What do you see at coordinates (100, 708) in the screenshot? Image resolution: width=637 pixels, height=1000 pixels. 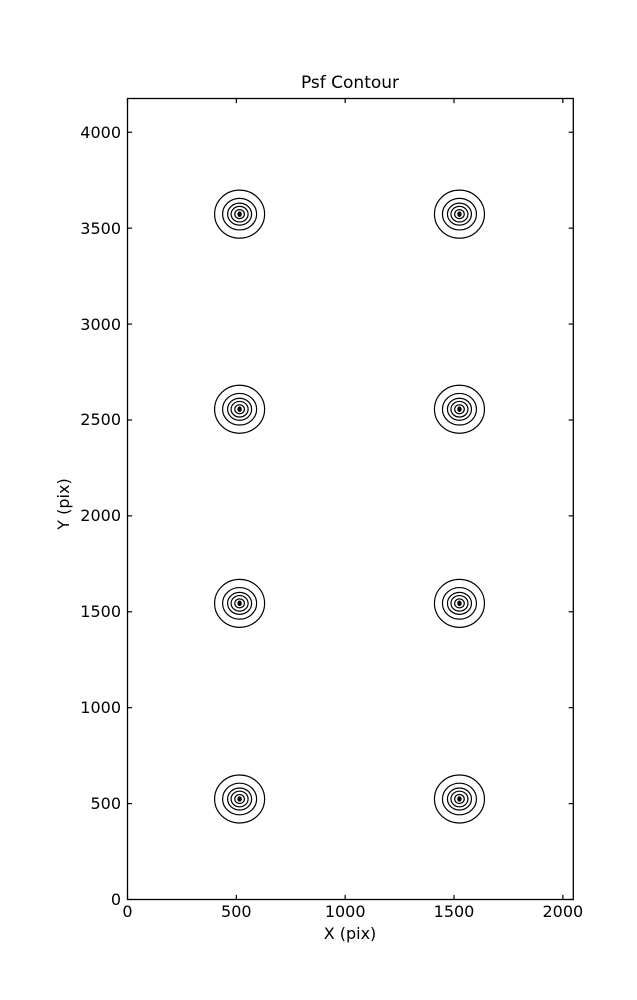 I see `y-tick-label: 1000` at bounding box center [100, 708].